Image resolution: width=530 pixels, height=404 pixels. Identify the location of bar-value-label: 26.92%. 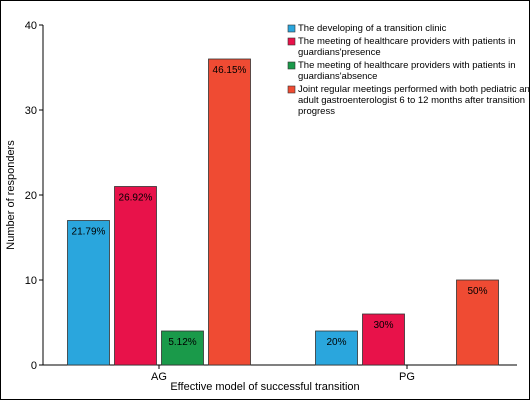
(136, 198).